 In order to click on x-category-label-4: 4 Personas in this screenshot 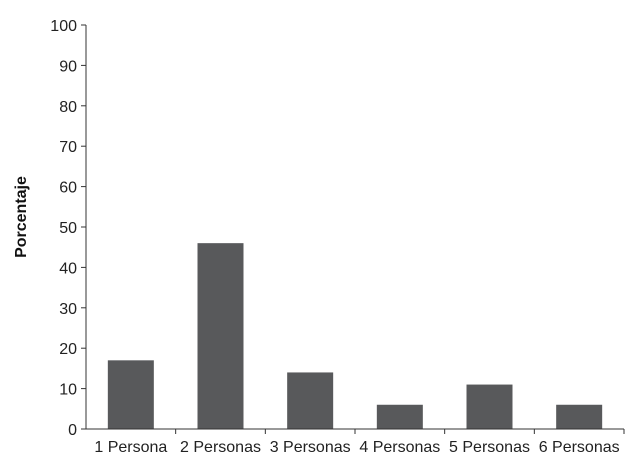, I will do `click(399, 447)`.